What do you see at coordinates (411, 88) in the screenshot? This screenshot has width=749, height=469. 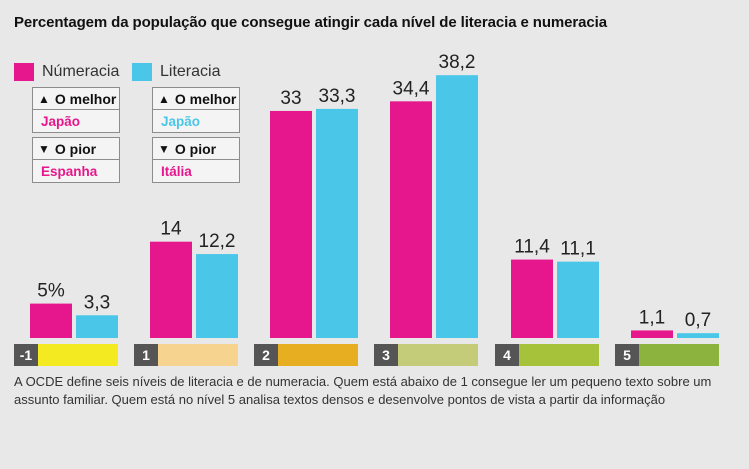 I see `data-label-numeracia-3: 34,4` at bounding box center [411, 88].